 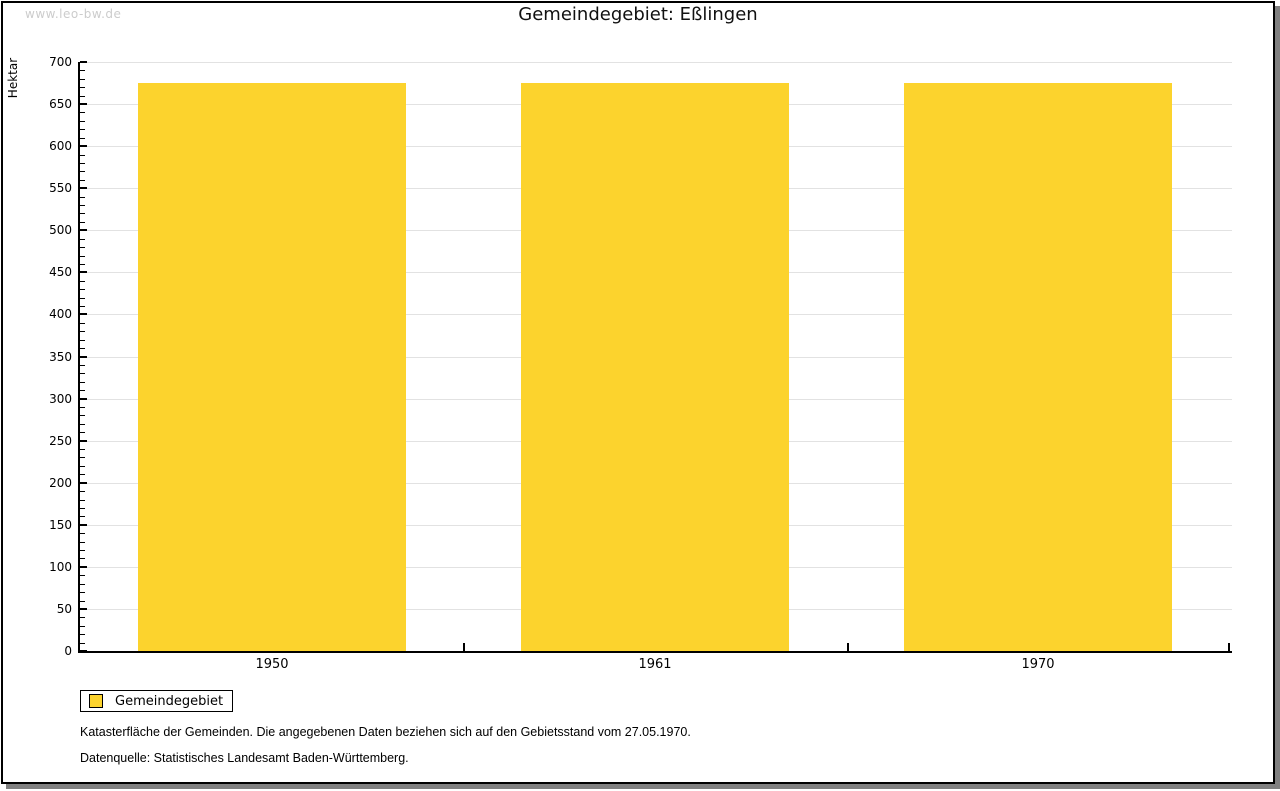 What do you see at coordinates (1038, 664) in the screenshot?
I see `x-tick-label: 1970` at bounding box center [1038, 664].